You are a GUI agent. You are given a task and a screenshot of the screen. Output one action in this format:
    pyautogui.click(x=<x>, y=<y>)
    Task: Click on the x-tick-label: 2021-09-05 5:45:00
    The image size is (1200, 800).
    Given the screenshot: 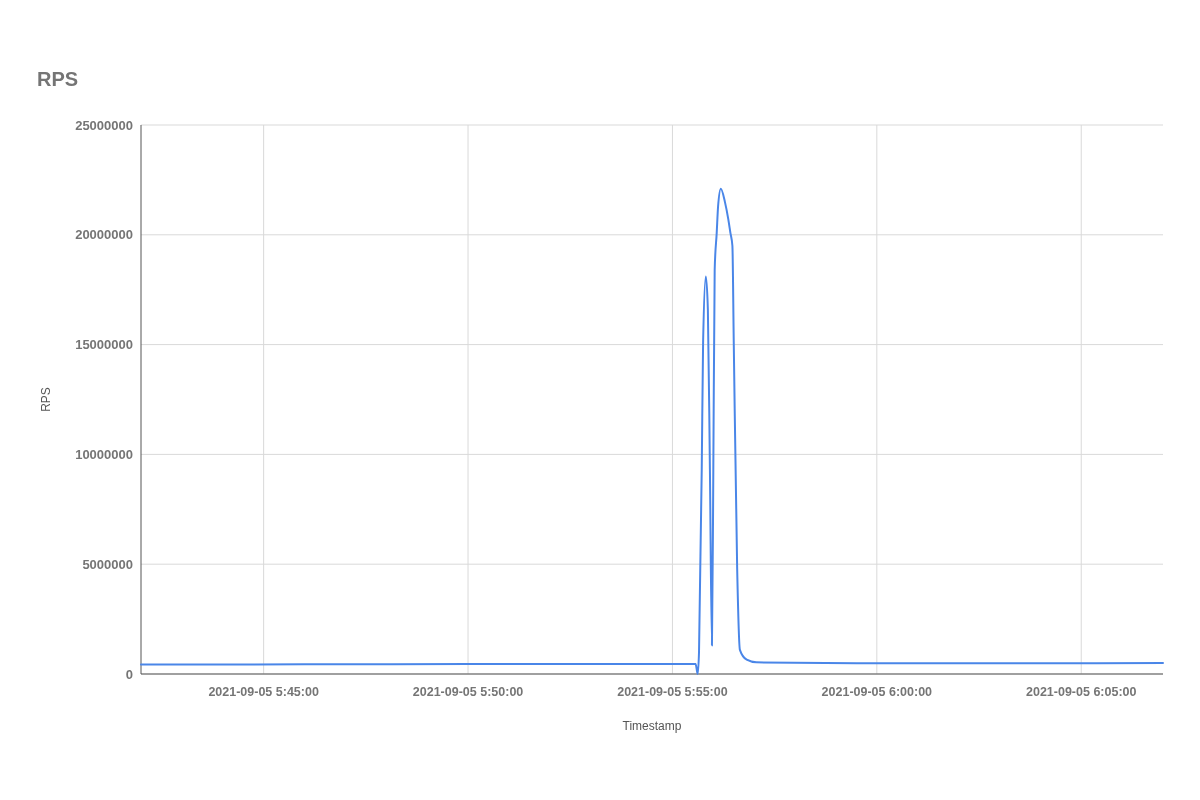 What is the action you would take?
    pyautogui.click(x=263, y=692)
    